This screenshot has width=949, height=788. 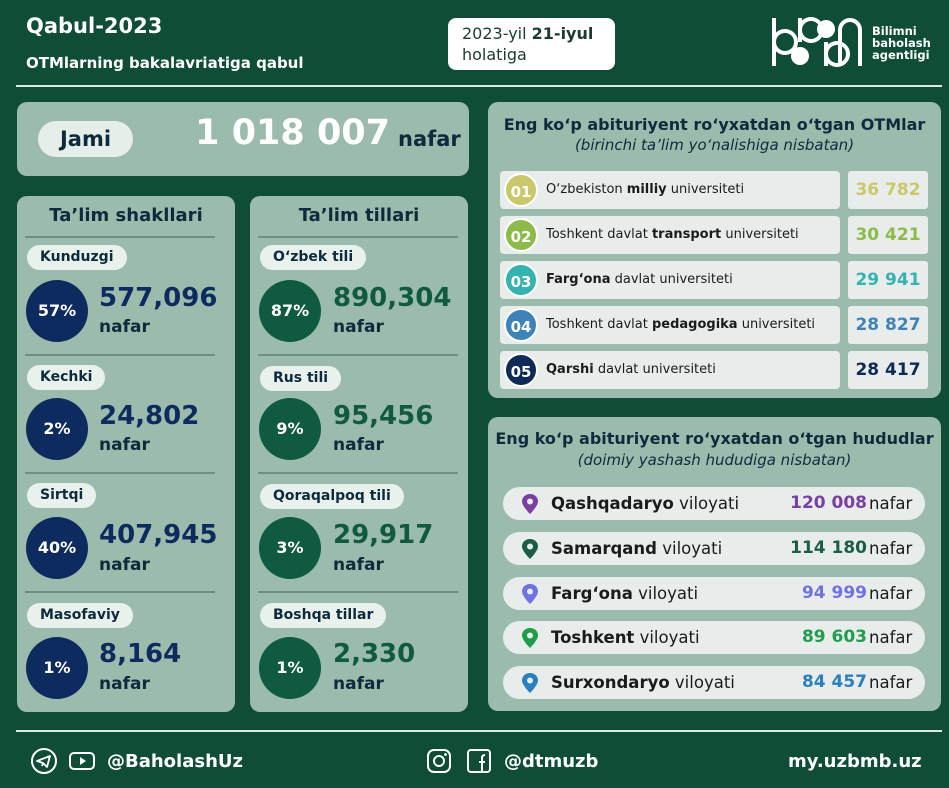 I want to click on university-name: Qarshi davlat universiteti, so click(x=631, y=370).